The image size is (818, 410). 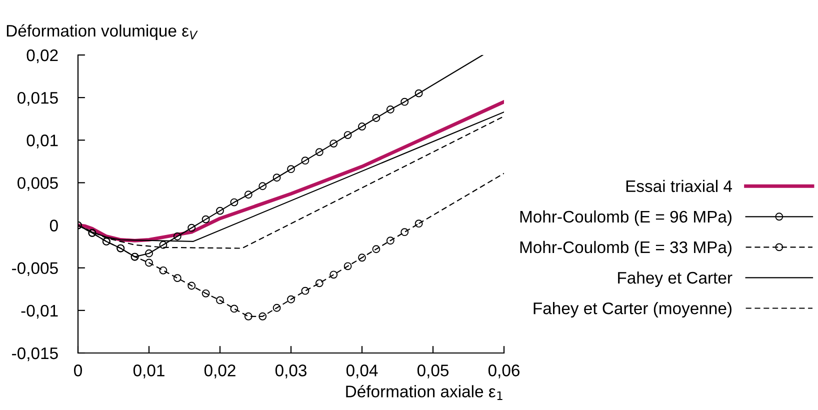 I want to click on y-tick-label: 0,005, so click(x=38, y=184).